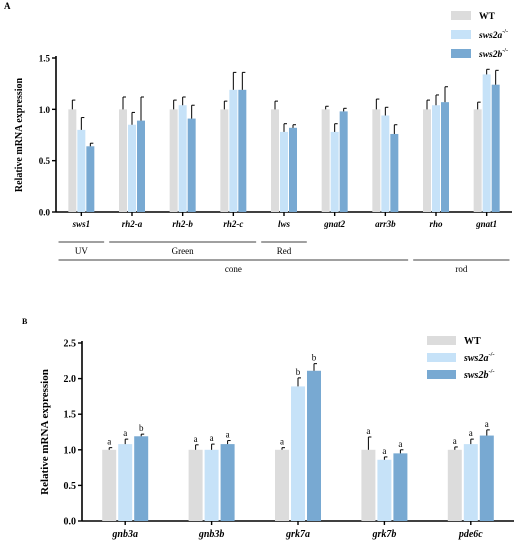 This screenshot has height=550, width=523. What do you see at coordinates (132, 224) in the screenshot?
I see `x-category-label: rh2-a` at bounding box center [132, 224].